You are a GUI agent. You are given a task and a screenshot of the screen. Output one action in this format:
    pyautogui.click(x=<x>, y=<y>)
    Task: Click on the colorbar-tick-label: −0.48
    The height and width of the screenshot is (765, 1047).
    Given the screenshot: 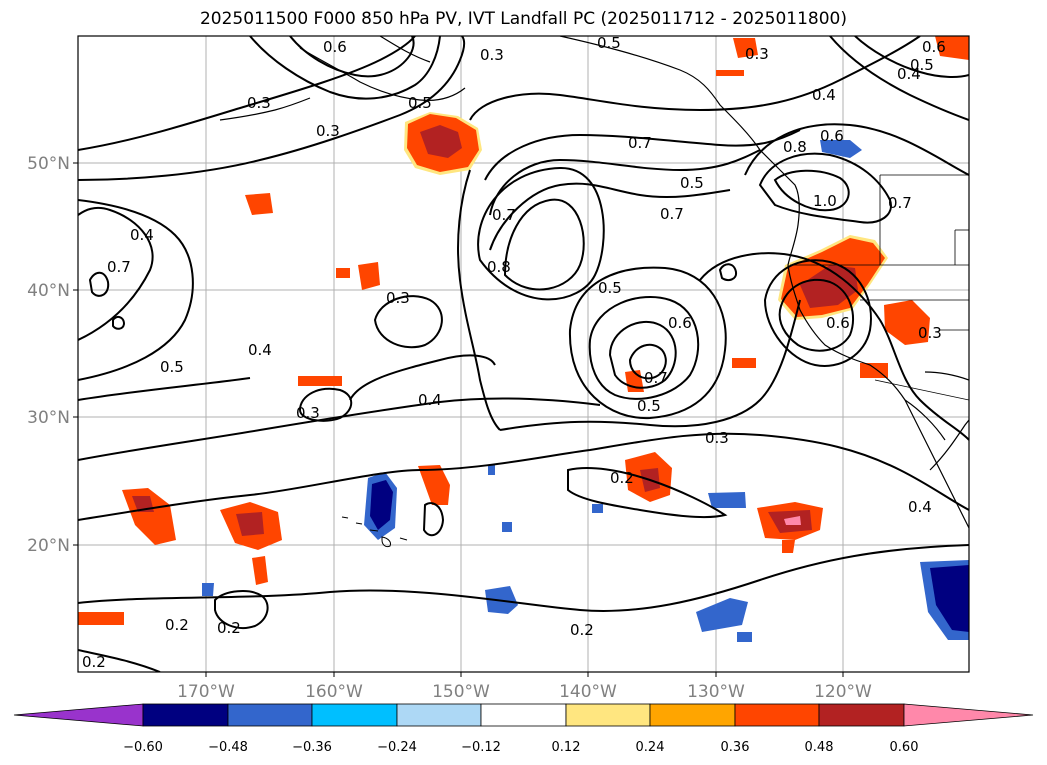 What is the action you would take?
    pyautogui.click(x=228, y=747)
    